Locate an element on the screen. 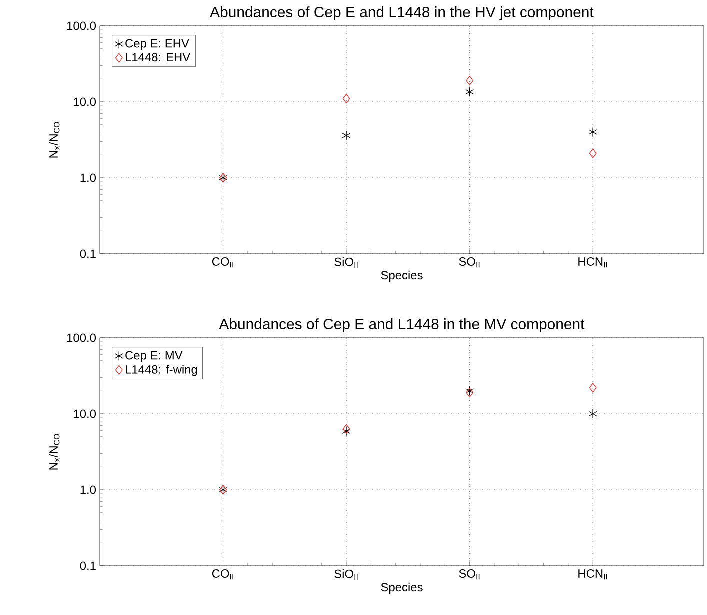  chart-title: Abundances of Cep E and L1448 in the HV jet component is located at coordinates (402, 13).